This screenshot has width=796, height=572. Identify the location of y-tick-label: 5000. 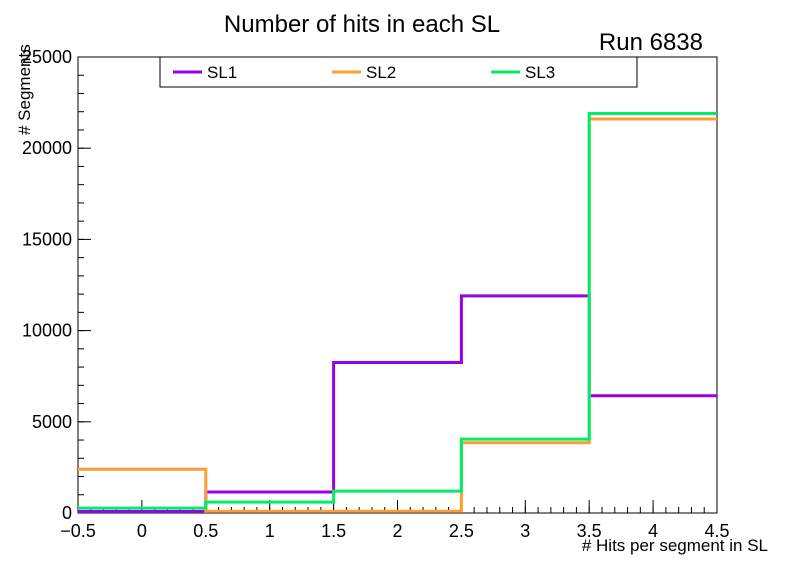
(52, 422).